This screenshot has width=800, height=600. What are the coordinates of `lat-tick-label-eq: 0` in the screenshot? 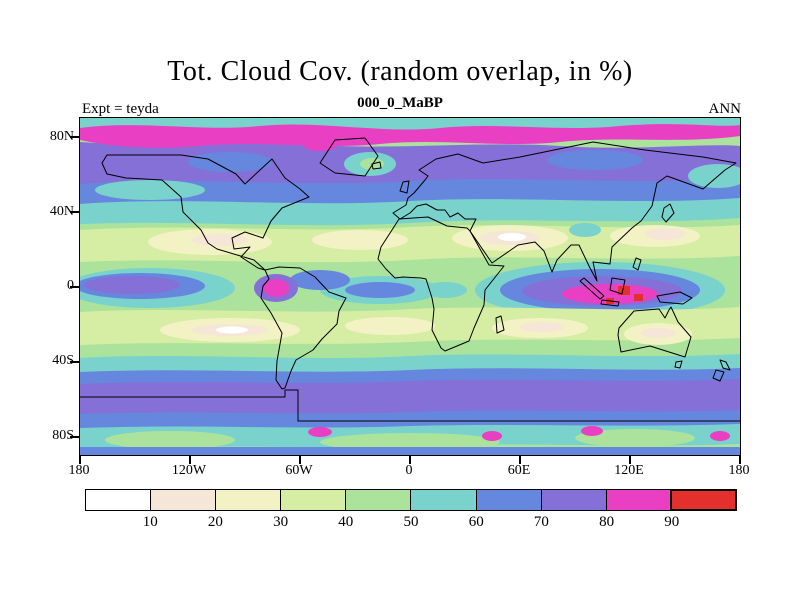 It's located at (51, 286).